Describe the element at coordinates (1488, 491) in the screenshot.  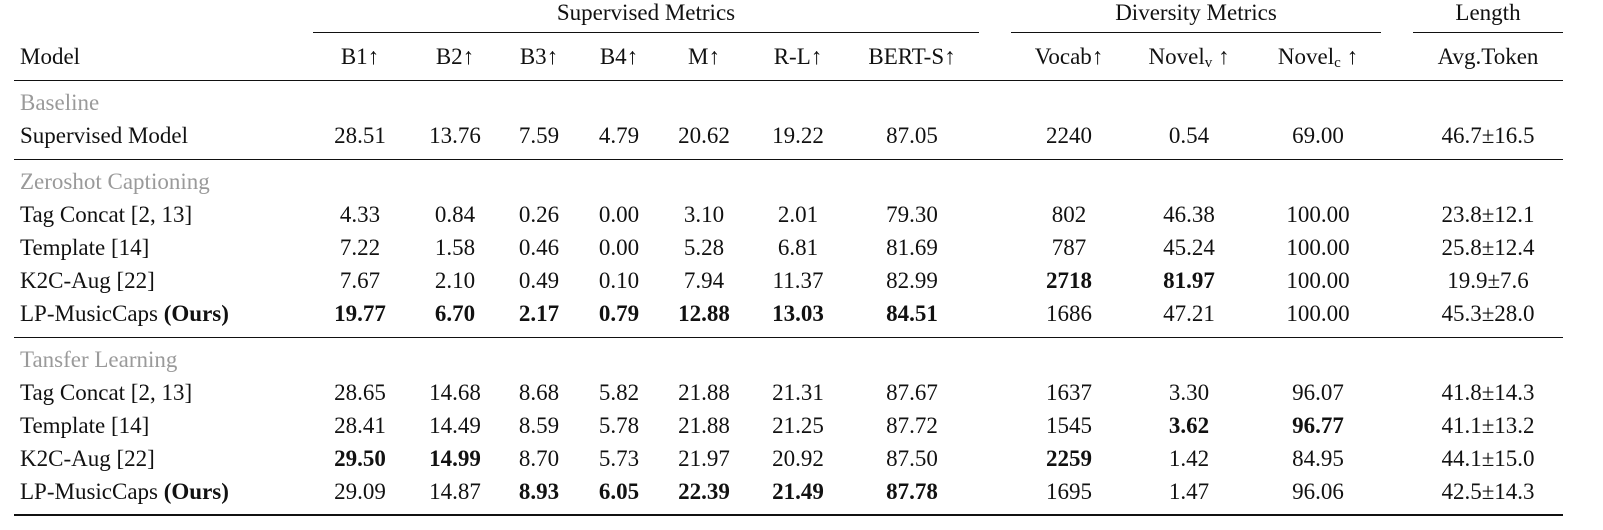
I see `cell-avg-token: 42.5±14.3` at that location.